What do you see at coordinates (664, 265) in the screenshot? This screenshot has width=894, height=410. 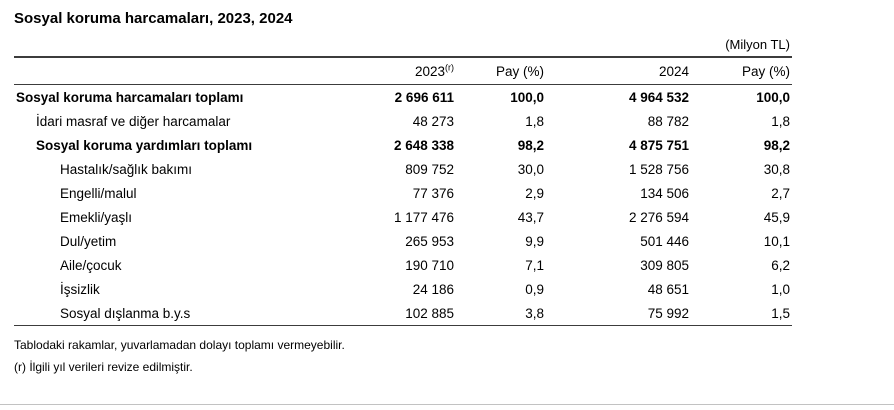 I see `cell-2024: 309 805` at bounding box center [664, 265].